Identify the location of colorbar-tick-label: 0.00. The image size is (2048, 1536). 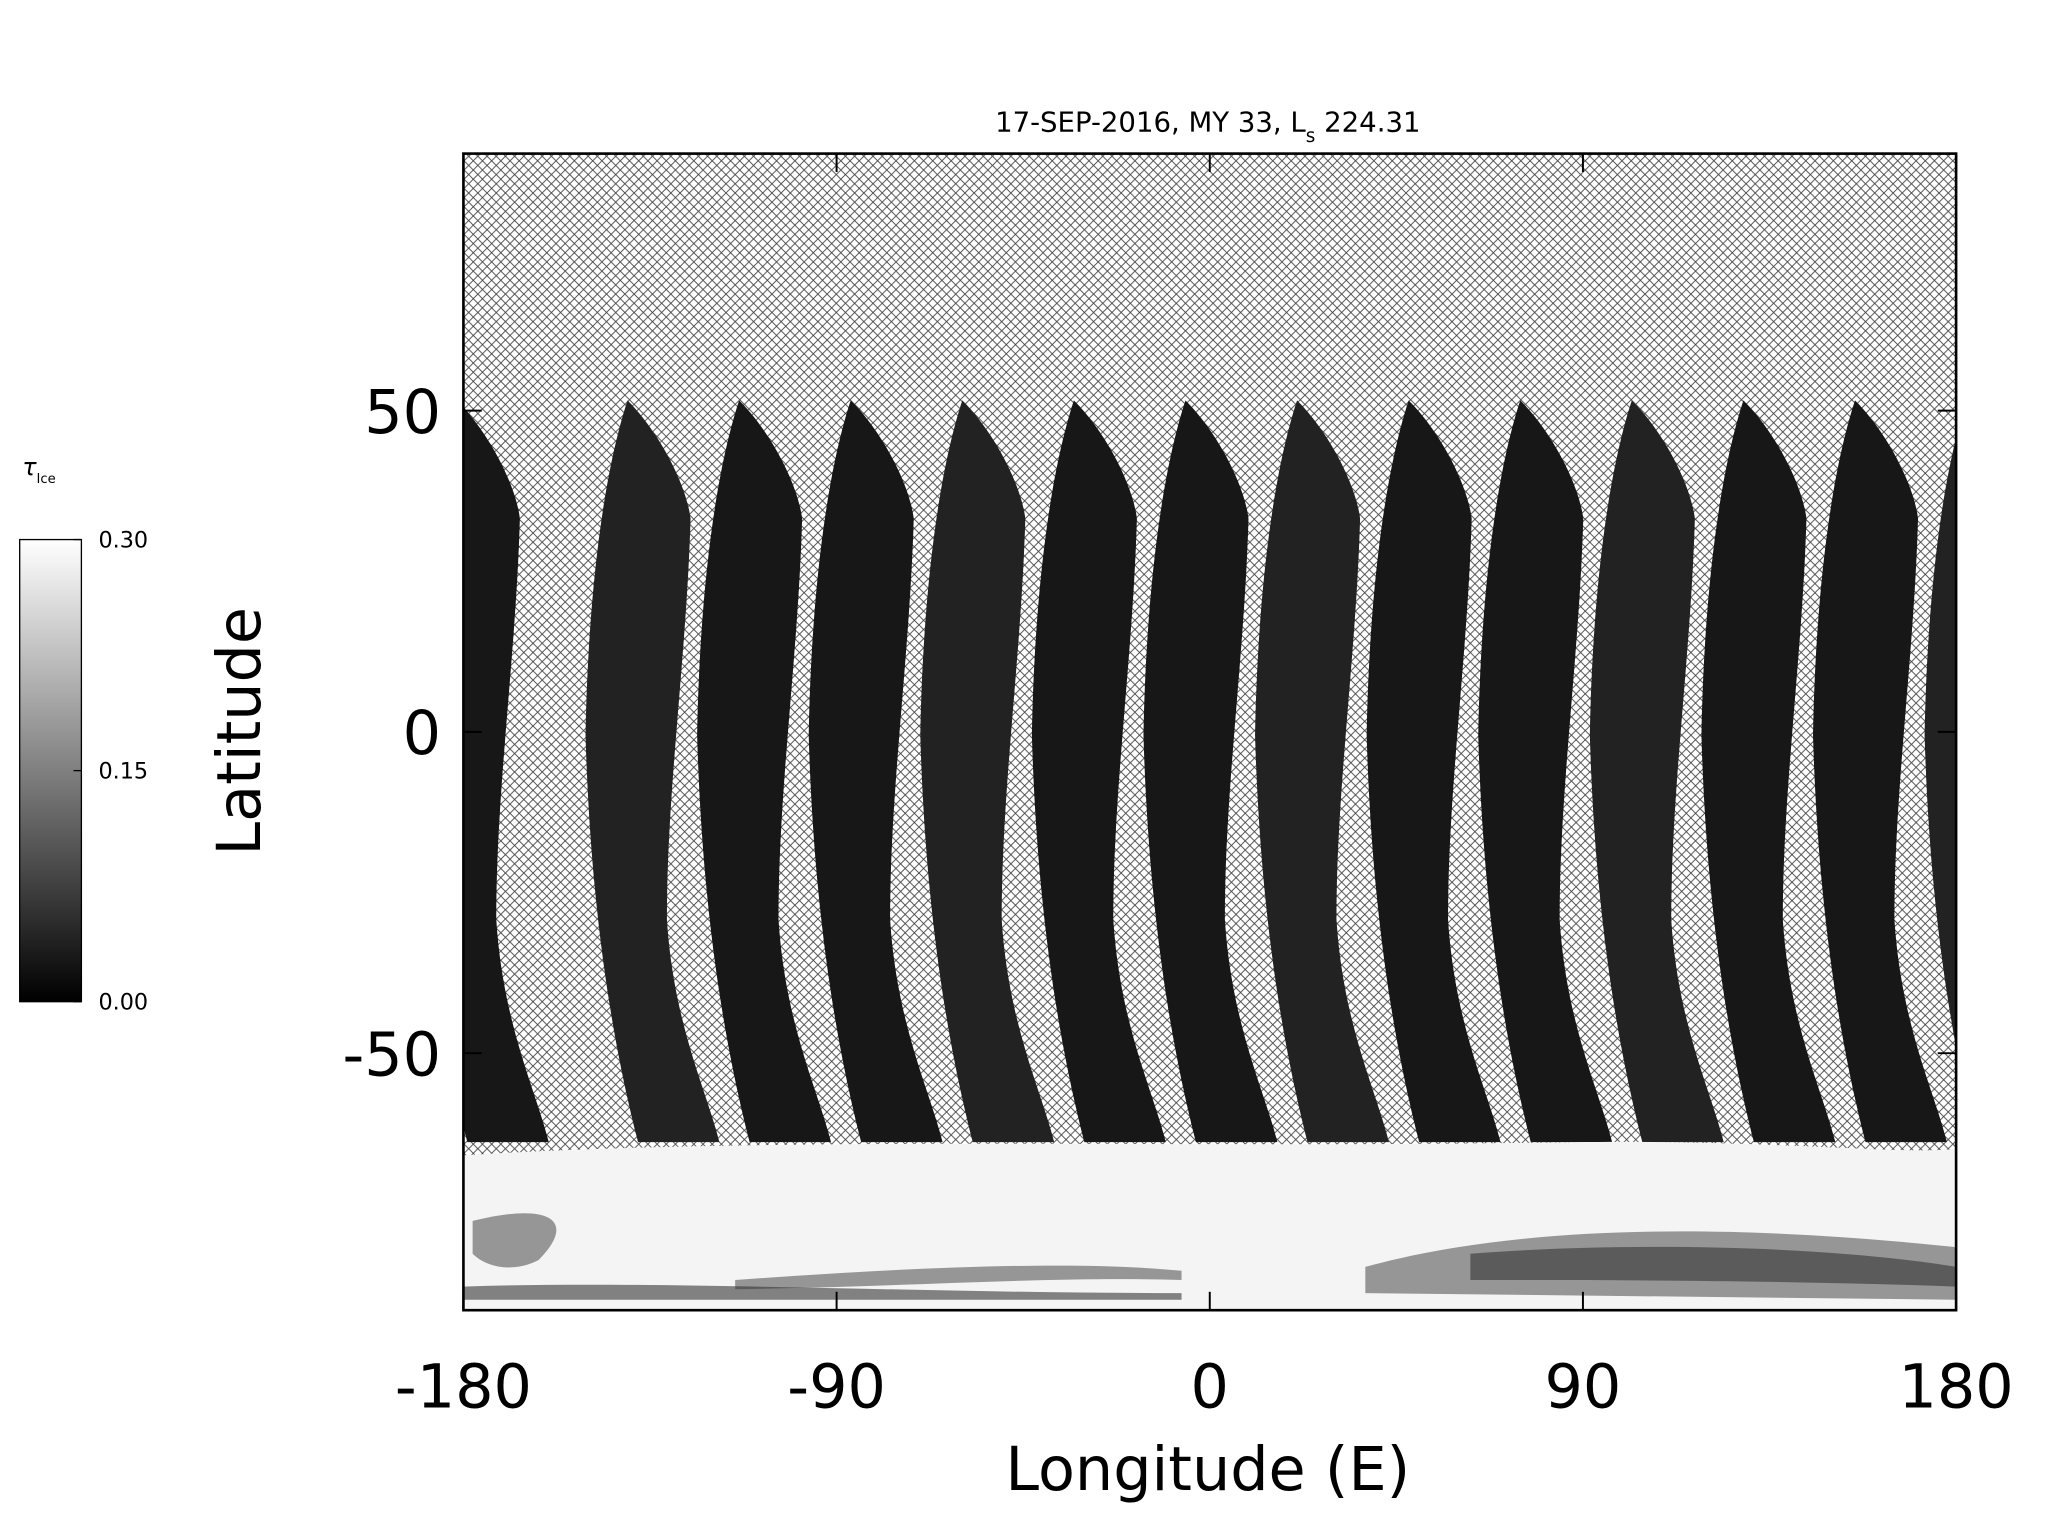
(123, 1003).